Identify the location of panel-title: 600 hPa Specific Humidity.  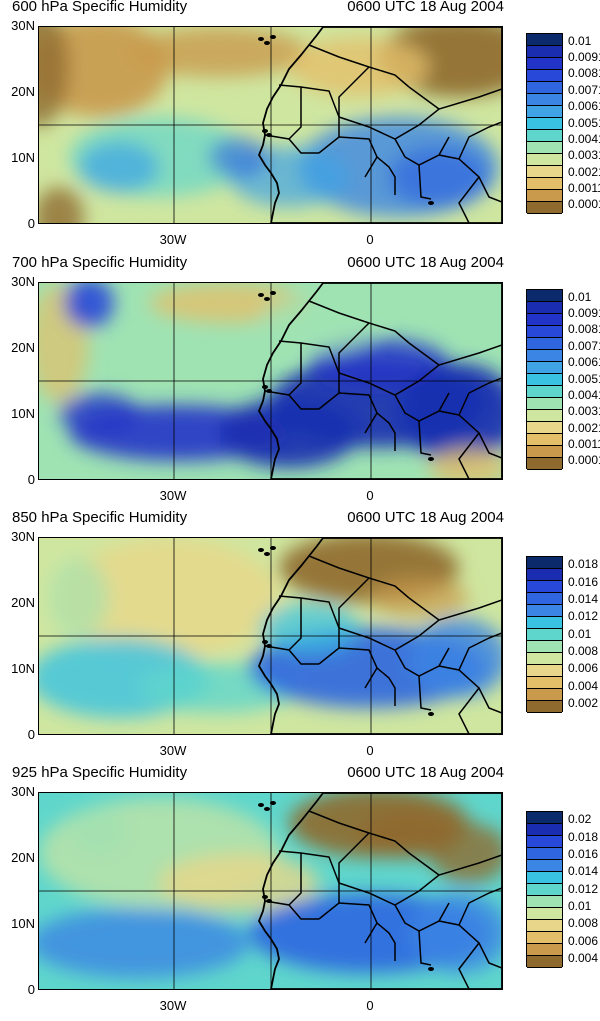
(100, 7).